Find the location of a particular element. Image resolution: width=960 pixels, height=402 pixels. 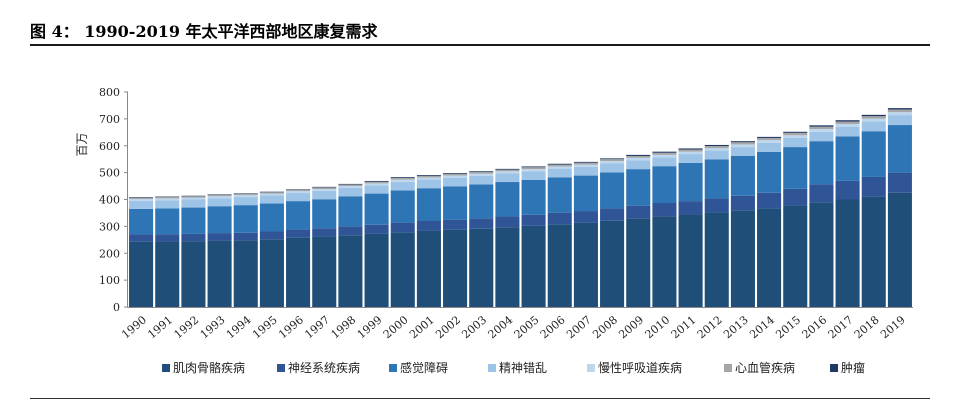

y-tick-label: 0 is located at coordinates (116, 307).